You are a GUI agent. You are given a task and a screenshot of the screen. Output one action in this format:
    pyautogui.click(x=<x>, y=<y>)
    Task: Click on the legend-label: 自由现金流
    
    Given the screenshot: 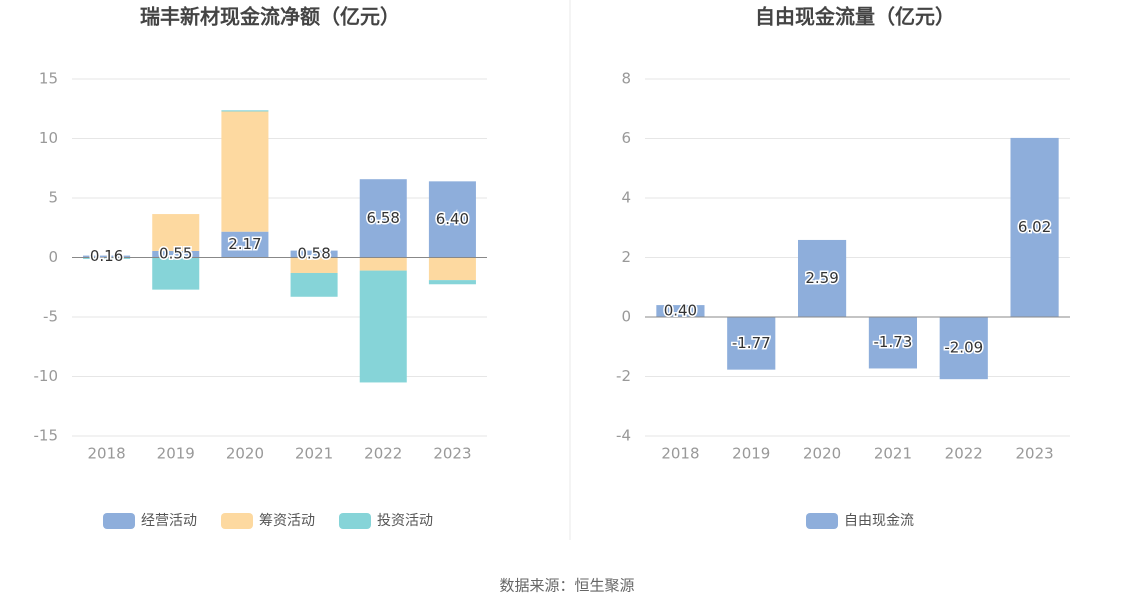 What is the action you would take?
    pyautogui.click(x=879, y=521)
    